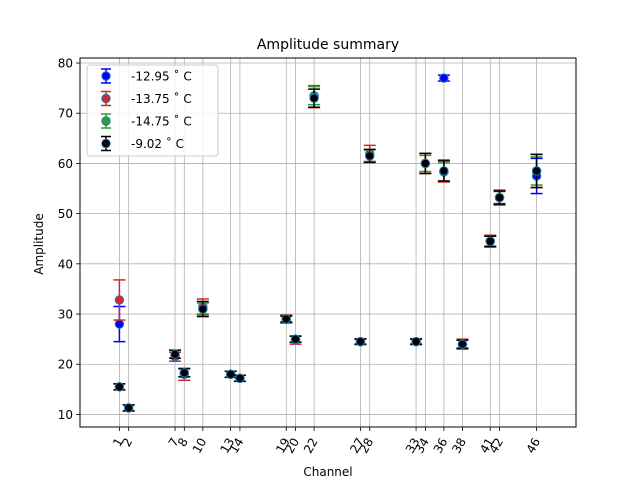 The height and width of the screenshot is (484, 640). I want to click on x-axis-label: Channel, so click(327, 472).